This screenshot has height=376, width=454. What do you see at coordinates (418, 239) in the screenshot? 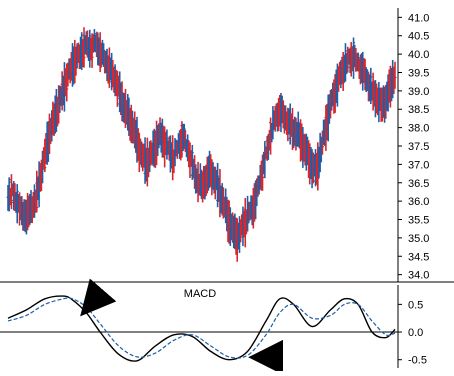
I see `price-y-tick-label: 35.0` at bounding box center [418, 239].